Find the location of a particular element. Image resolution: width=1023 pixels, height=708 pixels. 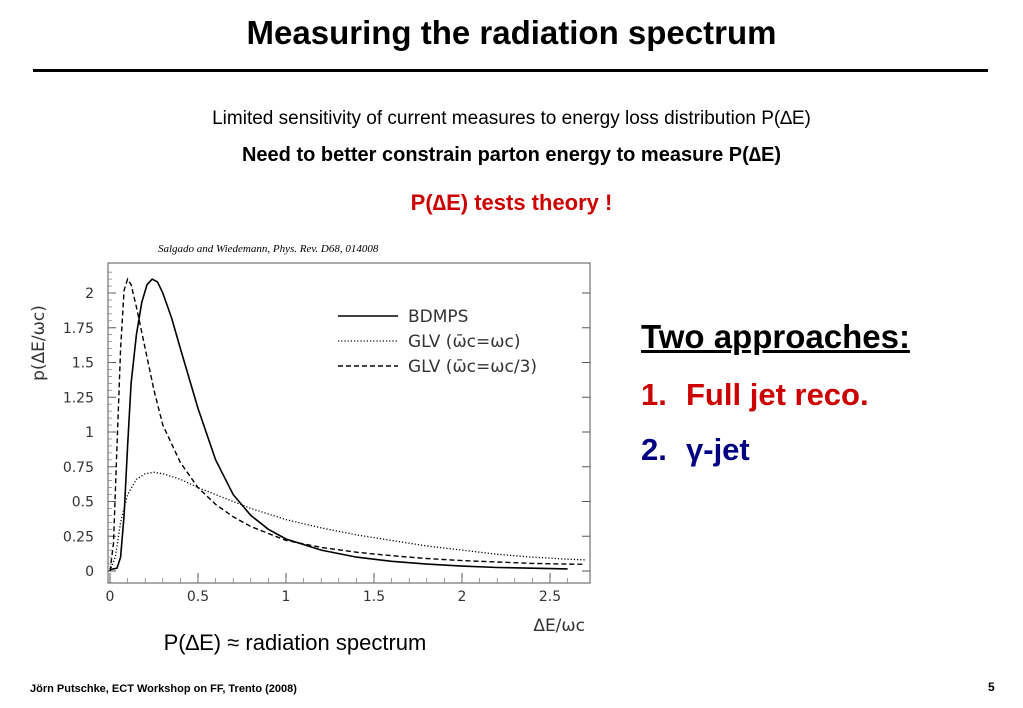

approach-item-1: 1. Full jet reco. is located at coordinates (755, 395).